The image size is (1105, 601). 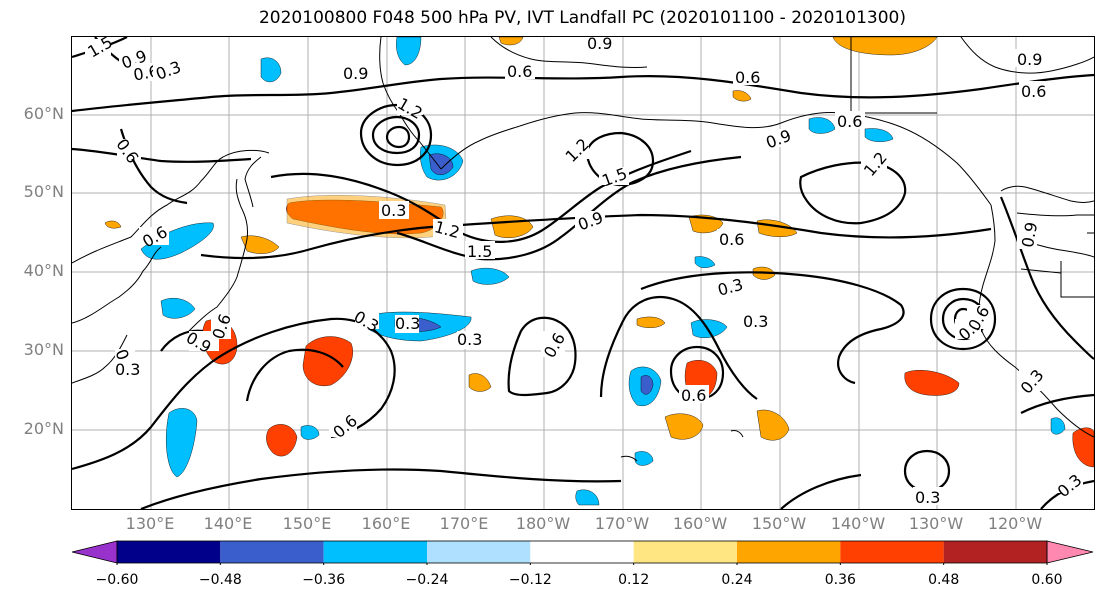 What do you see at coordinates (427, 580) in the screenshot?
I see `colorbar-tick-label: −0.24` at bounding box center [427, 580].